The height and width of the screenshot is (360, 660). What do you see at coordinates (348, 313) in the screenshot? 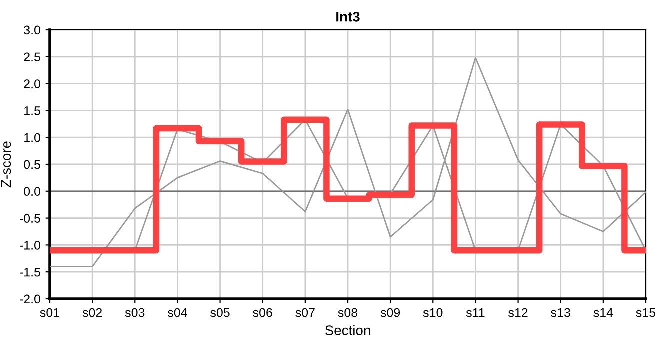
I see `x-tick-label: s08` at bounding box center [348, 313].